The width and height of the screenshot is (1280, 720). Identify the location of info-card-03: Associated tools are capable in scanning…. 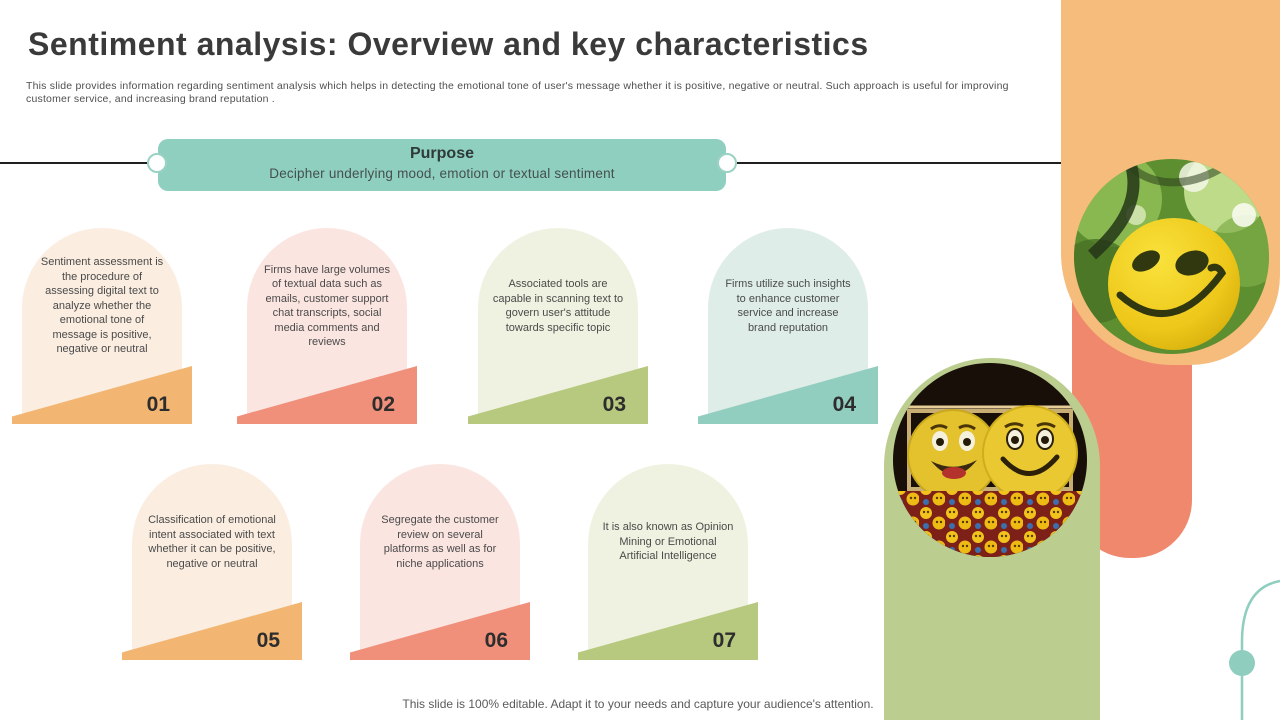
(558, 326).